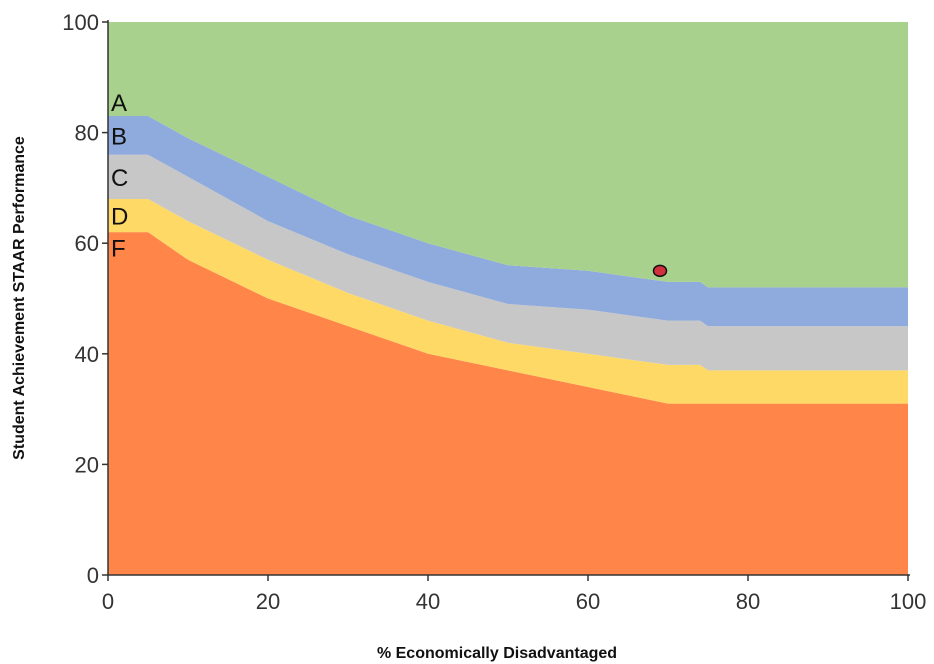  I want to click on y-tick-label: 100, so click(80, 22).